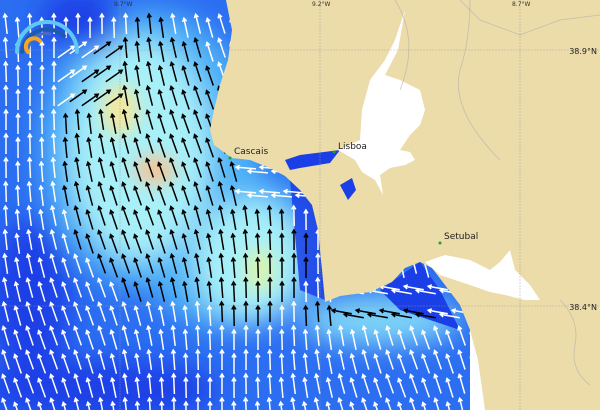 This screenshot has width=600, height=410. I want to click on wave-arc-logo-icon, so click(47, 37).